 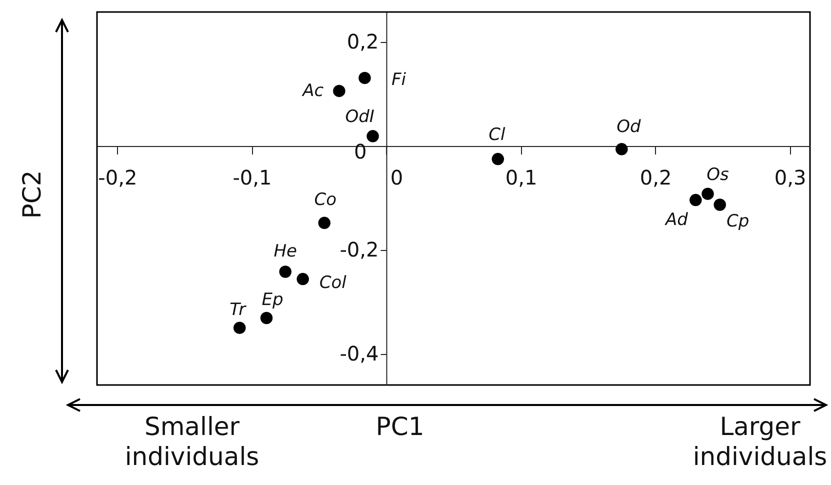 What do you see at coordinates (252, 178) in the screenshot?
I see `x-tick-label: -0,1` at bounding box center [252, 178].